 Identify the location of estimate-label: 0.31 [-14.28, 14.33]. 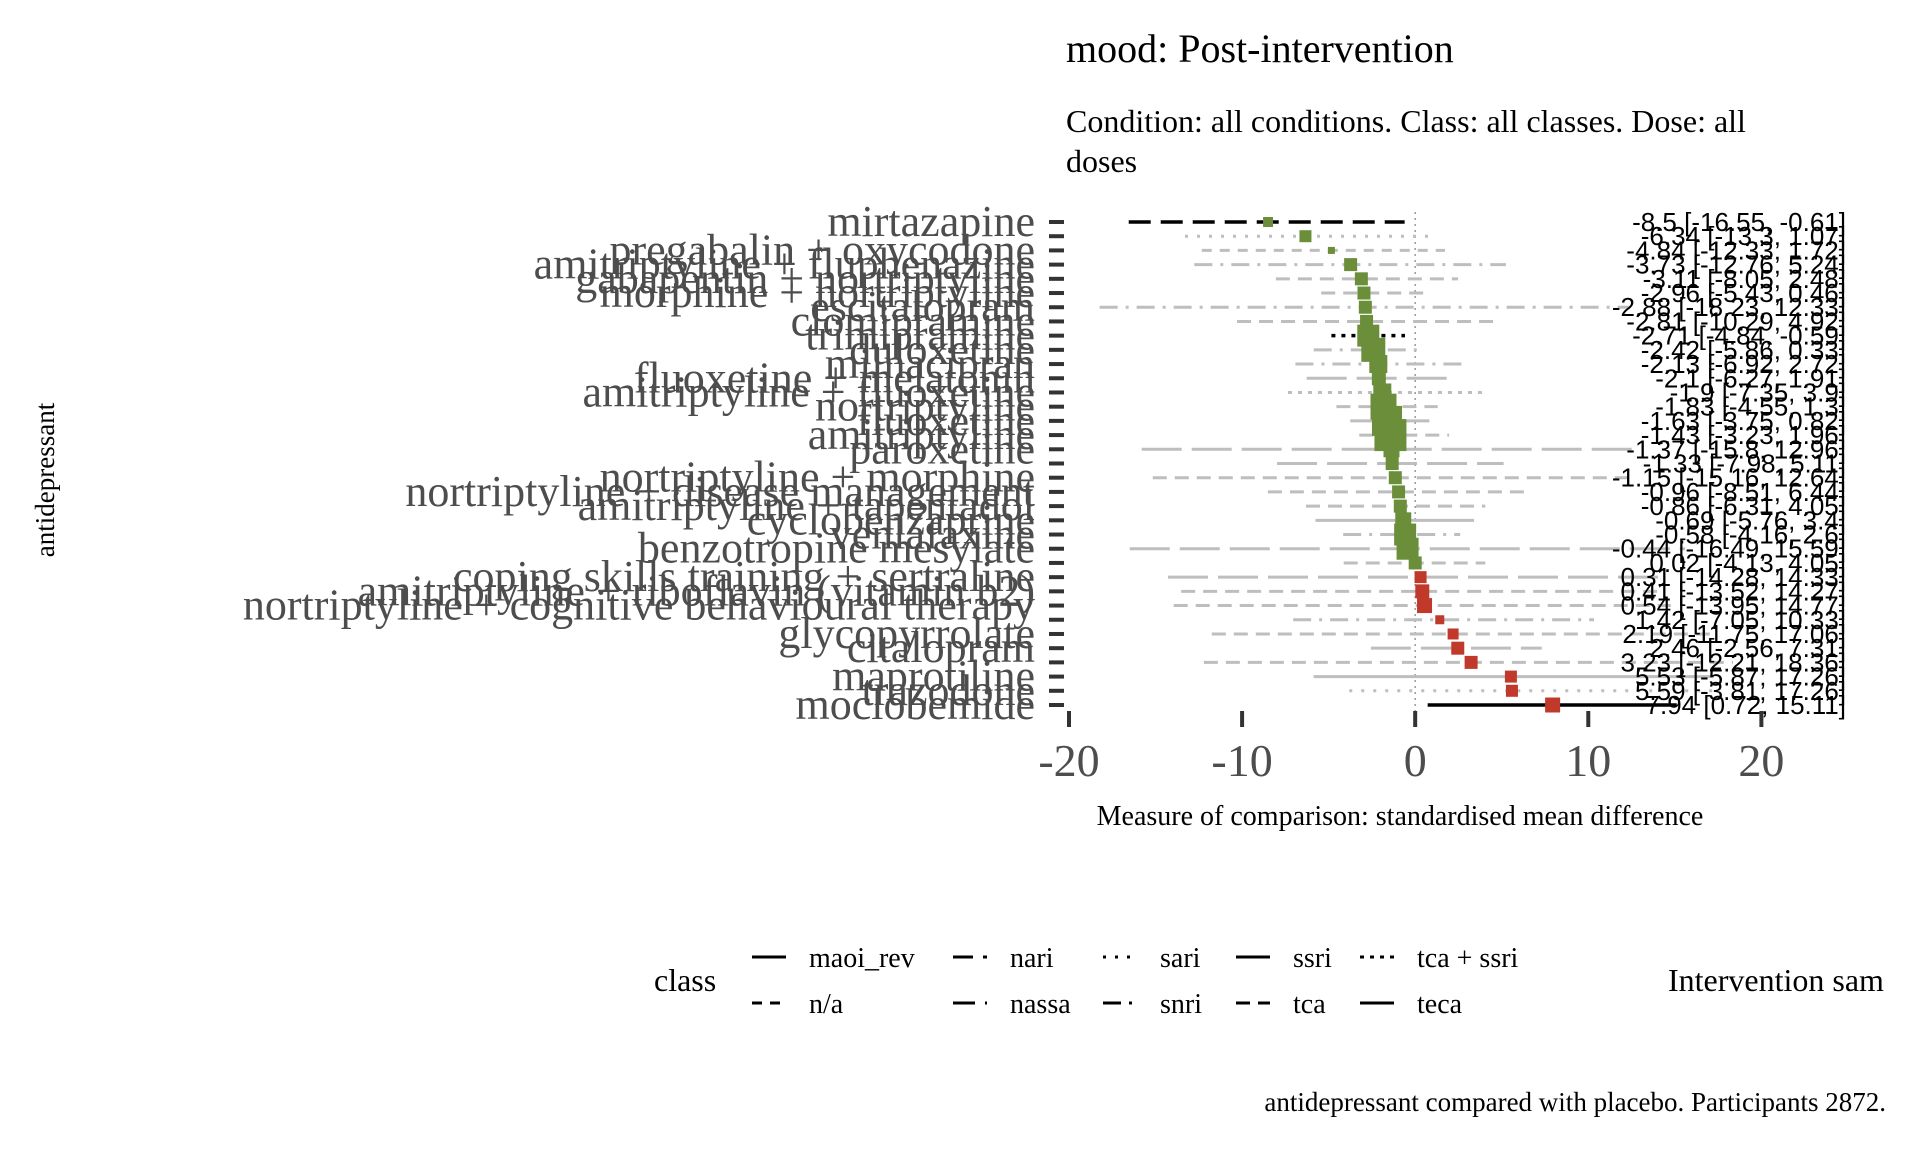
(1733, 577).